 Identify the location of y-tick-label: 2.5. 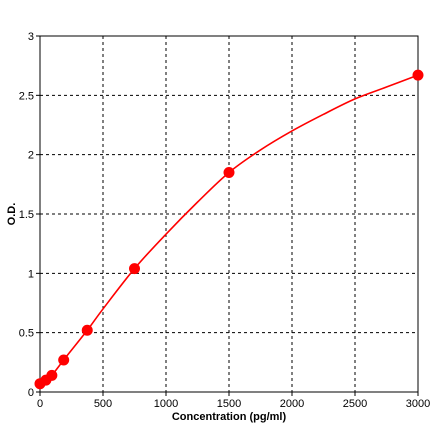
(26, 96).